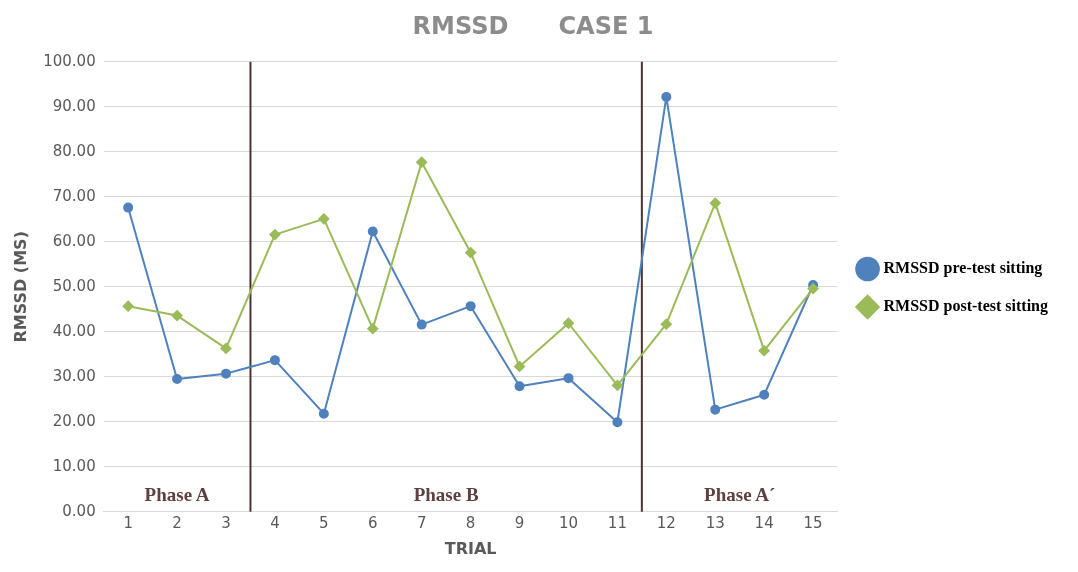  I want to click on x-tick-label: 13, so click(715, 522).